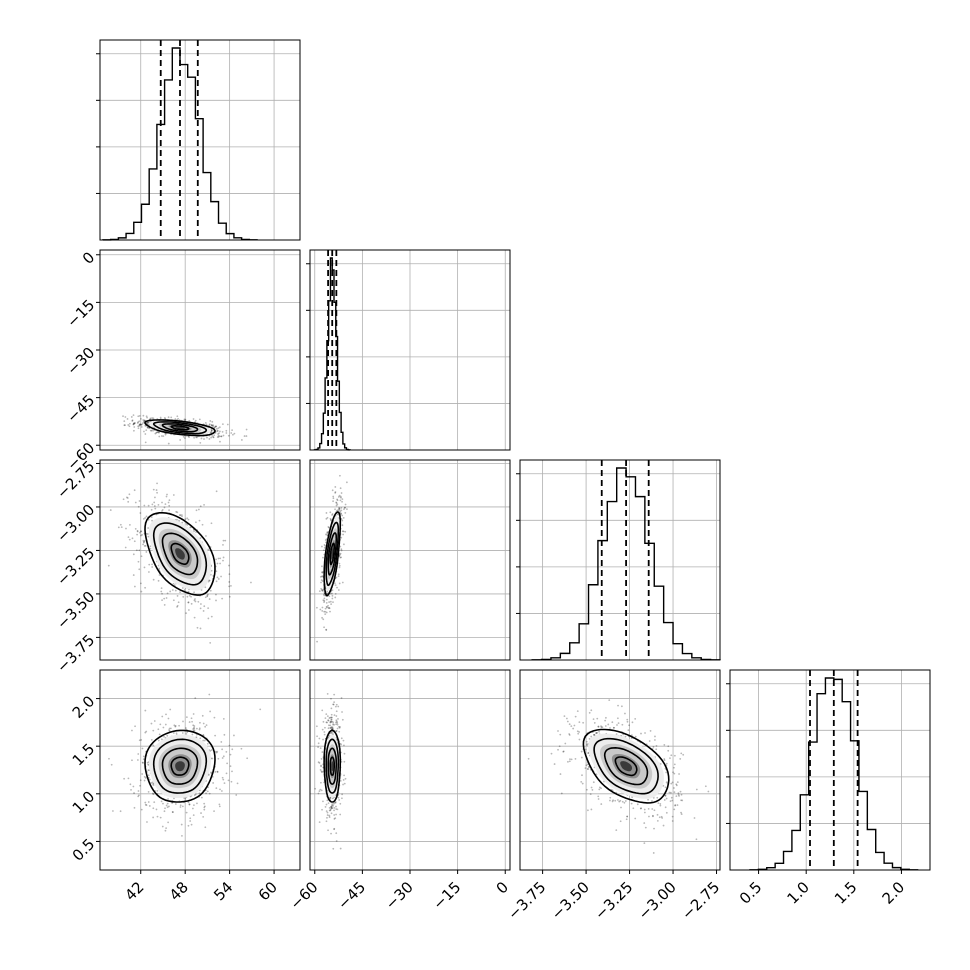  What do you see at coordinates (84, 850) in the screenshot?
I see `y-tick-label: 0.5` at bounding box center [84, 850].